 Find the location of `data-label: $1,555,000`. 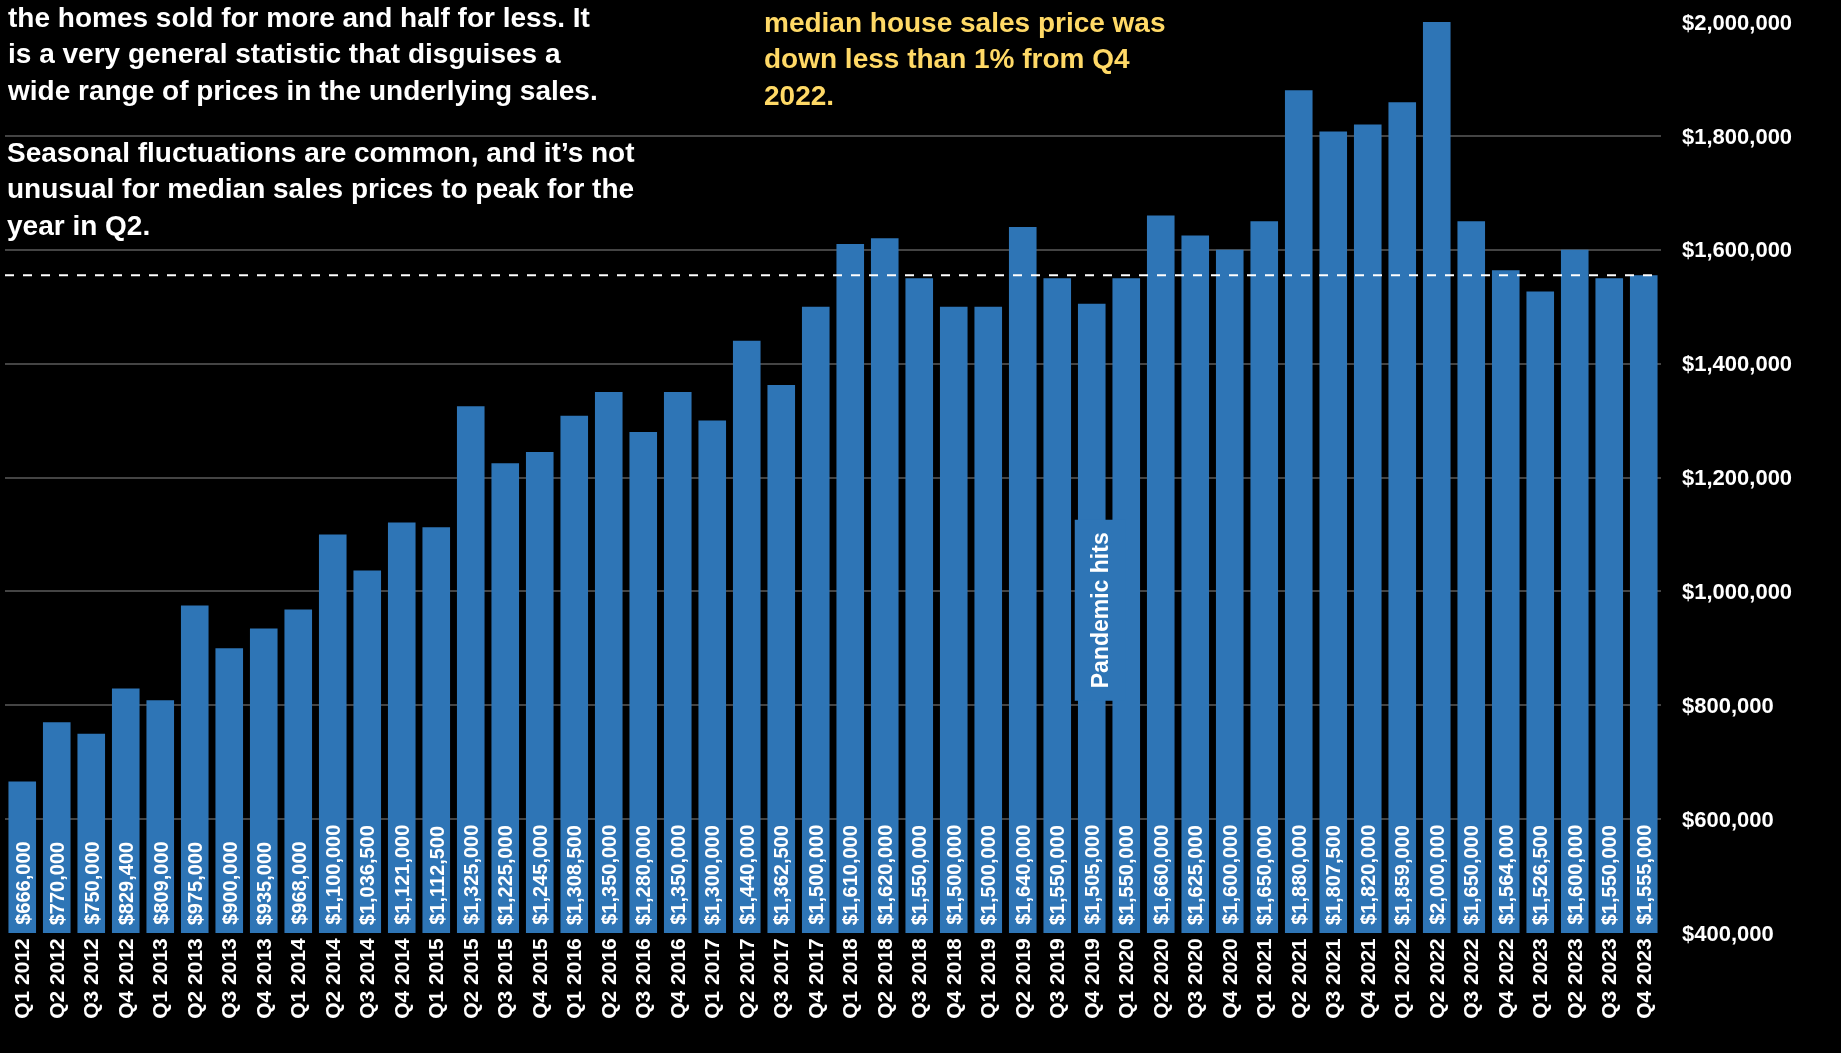

data-label: $1,555,000 is located at coordinates (1643, 874).